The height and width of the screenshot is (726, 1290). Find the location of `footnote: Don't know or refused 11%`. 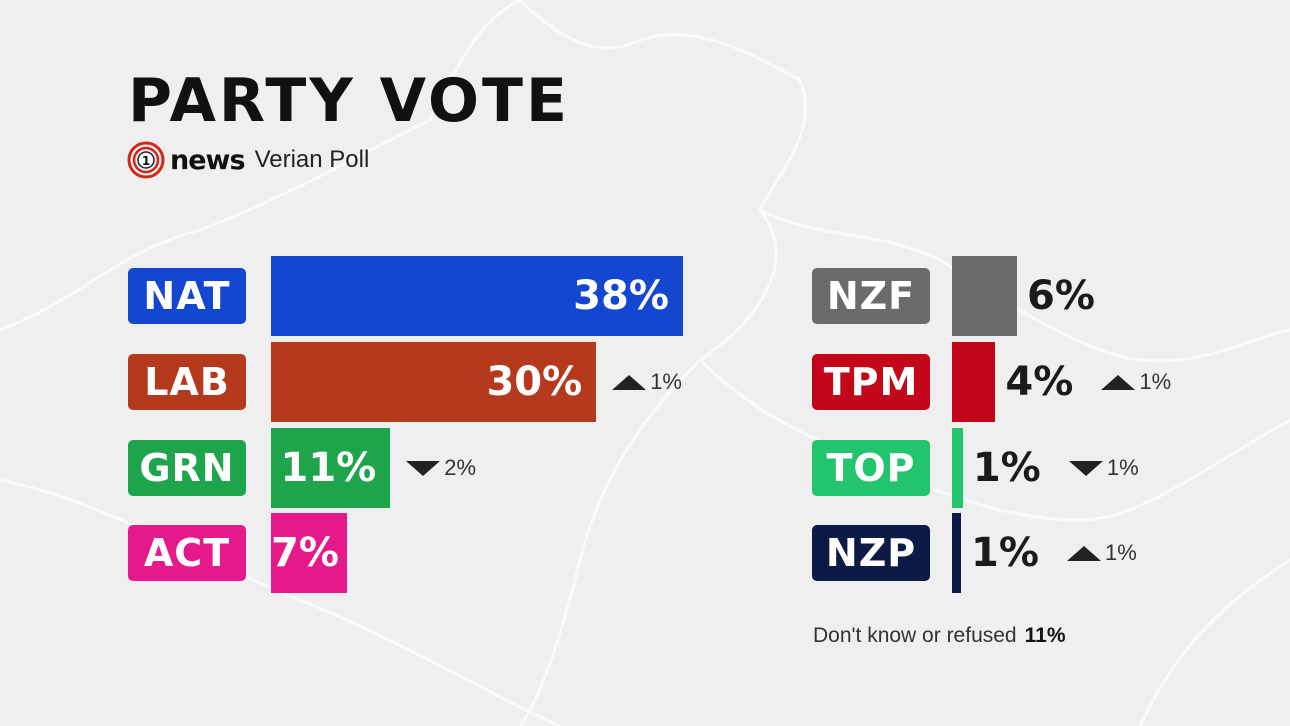

footnote: Don't know or refused 11% is located at coordinates (939, 636).